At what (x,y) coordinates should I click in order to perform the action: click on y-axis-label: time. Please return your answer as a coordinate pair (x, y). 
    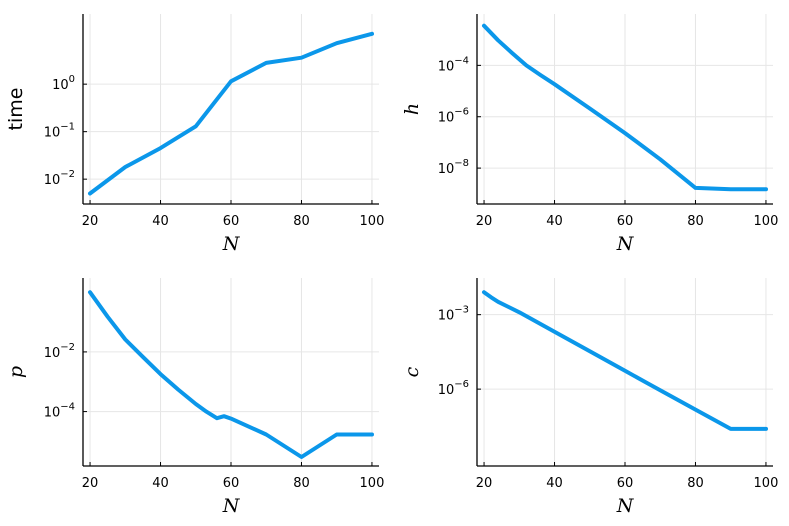
    Looking at the image, I should click on (16, 109).